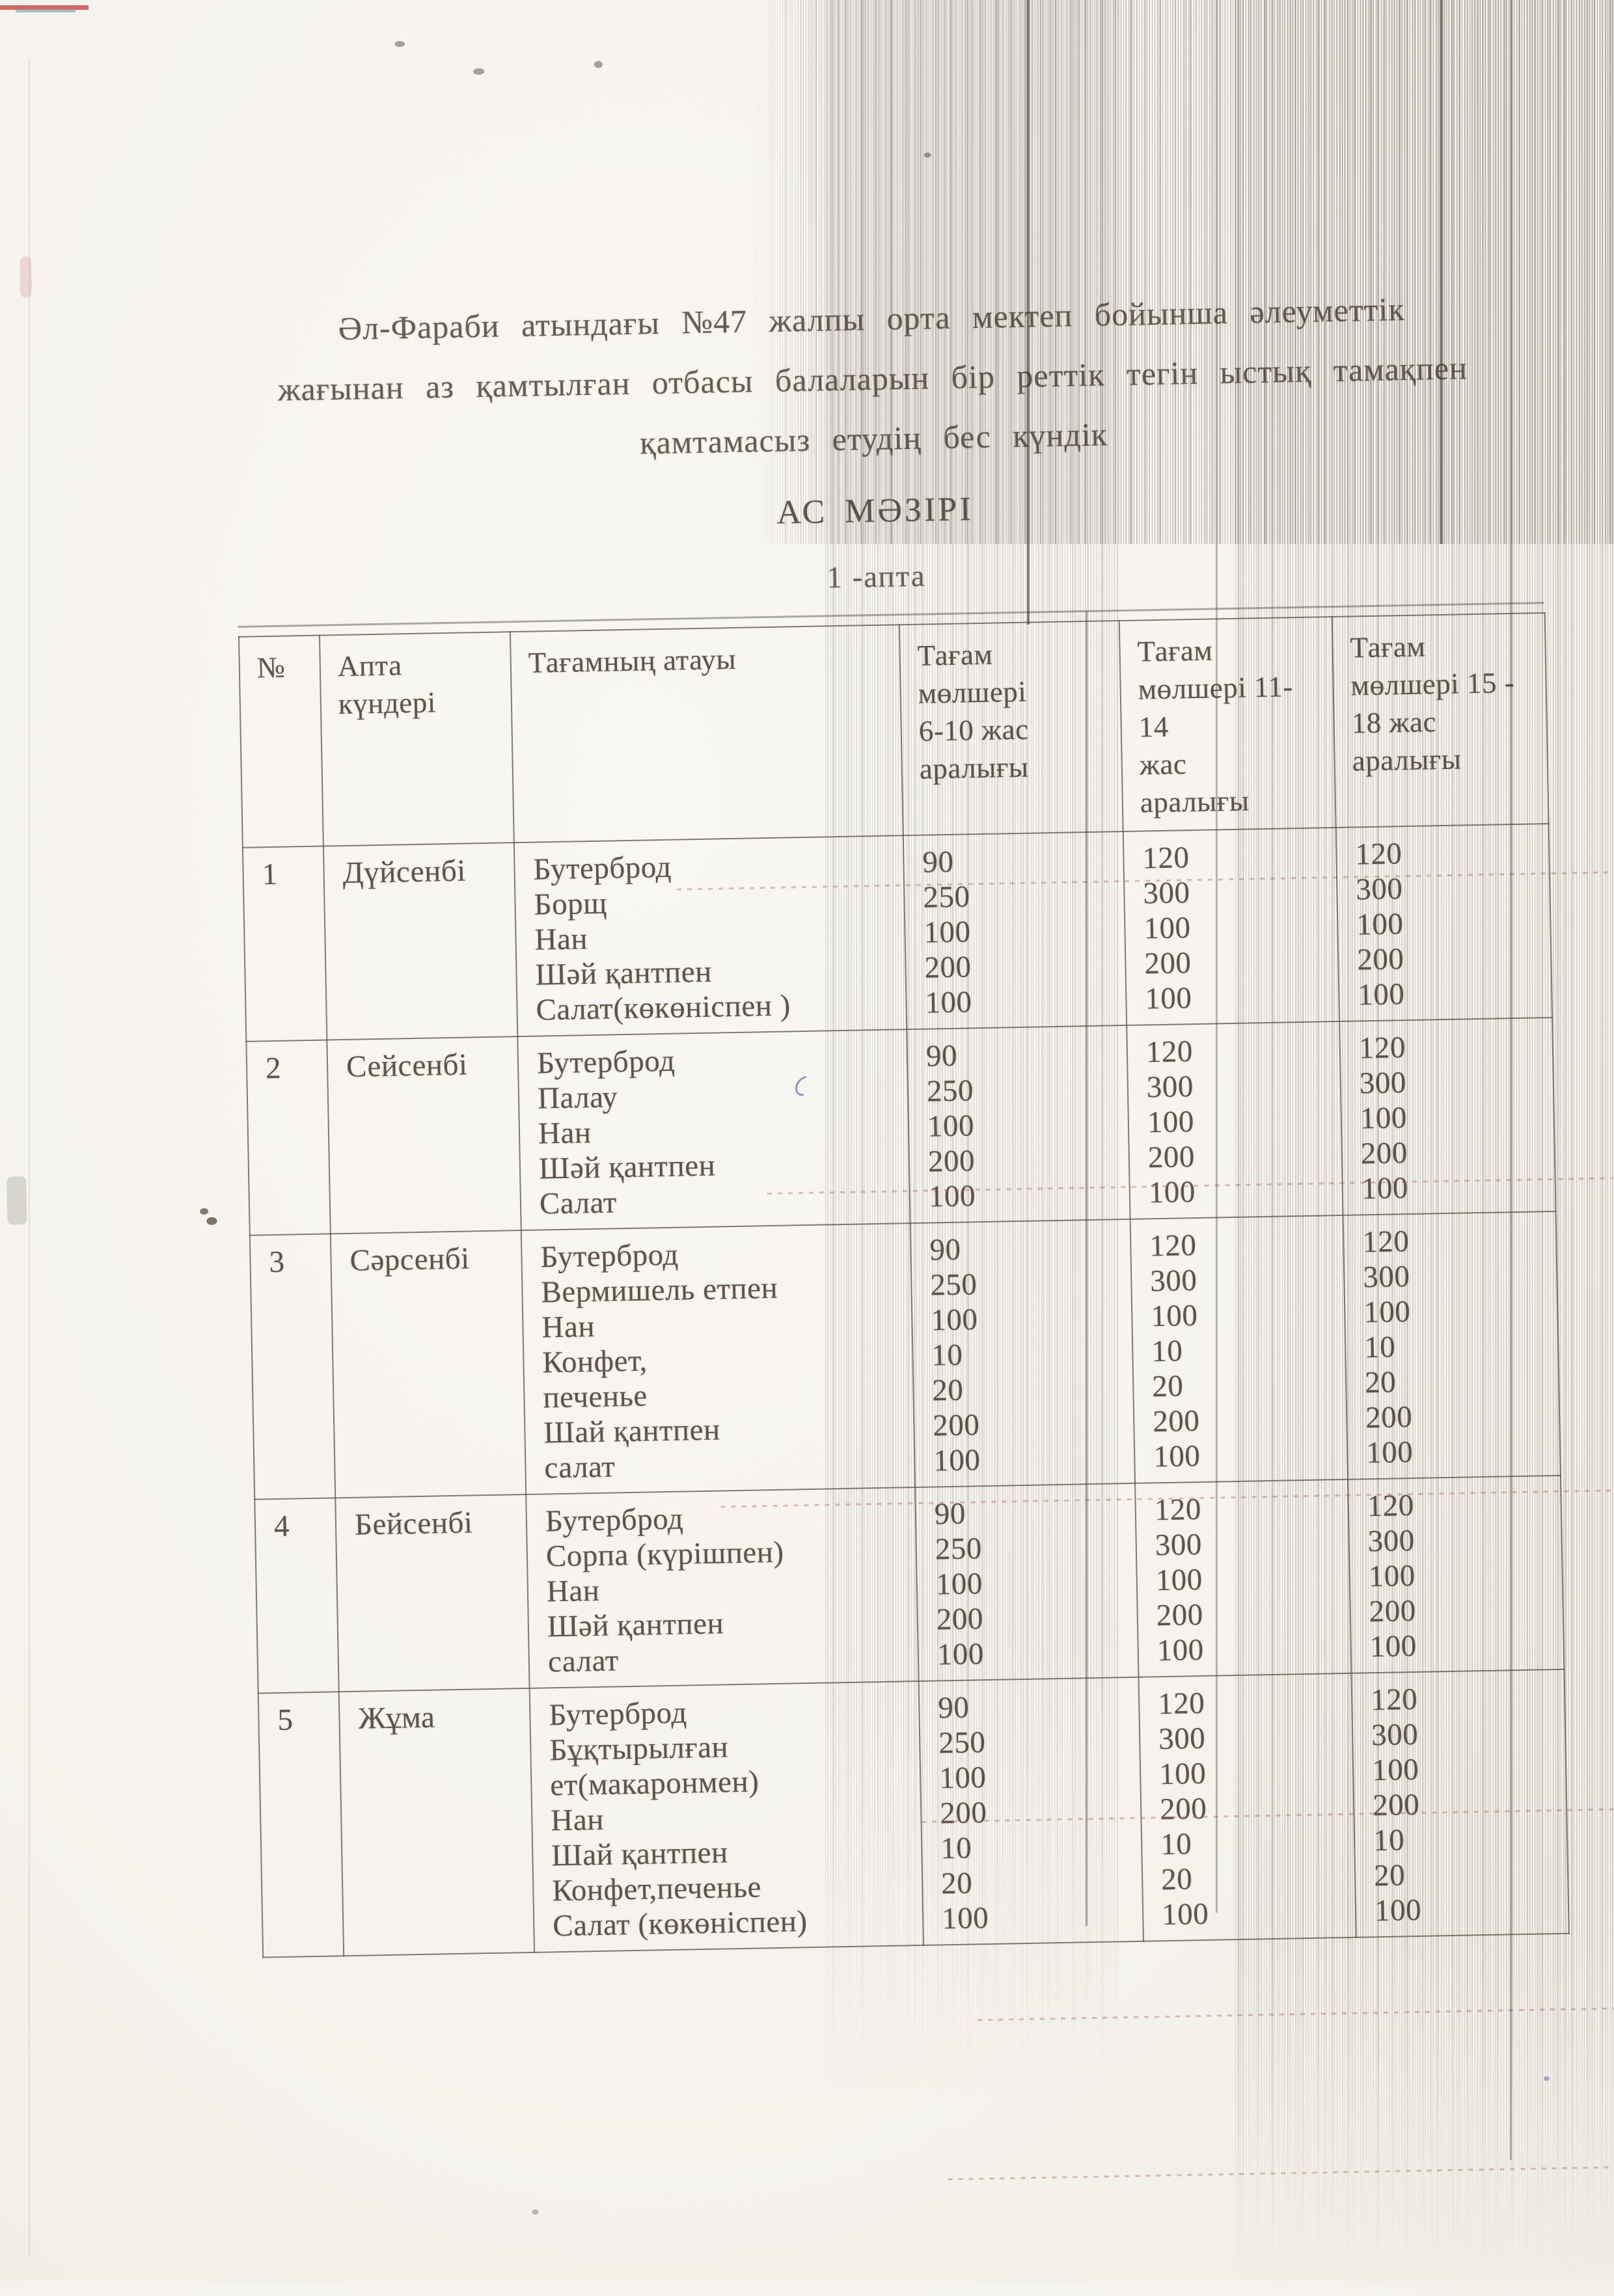  Describe the element at coordinates (292, 1367) in the screenshot. I see `row-number-cell: 3` at that location.